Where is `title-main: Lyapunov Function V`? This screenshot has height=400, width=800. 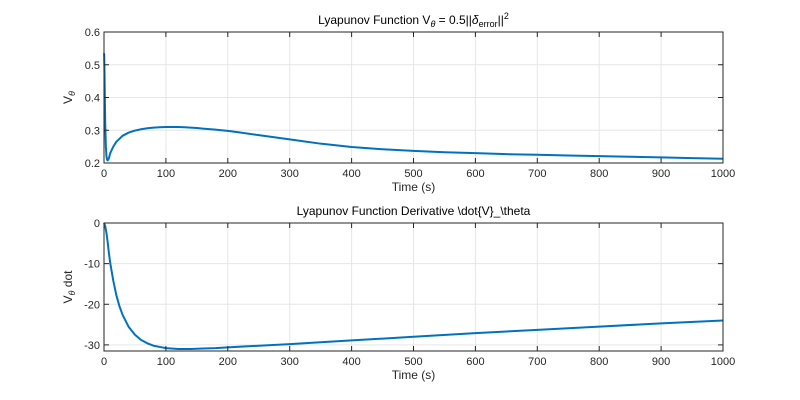
title-main: Lyapunov Function V is located at coordinates (374, 20).